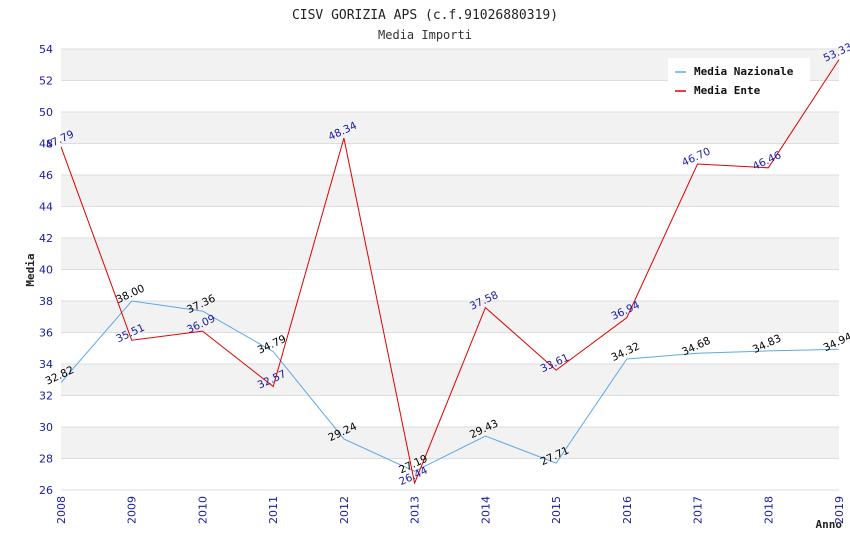 Image resolution: width=850 pixels, height=550 pixels. Describe the element at coordinates (46, 81) in the screenshot. I see `y-tick-label: 52` at that location.